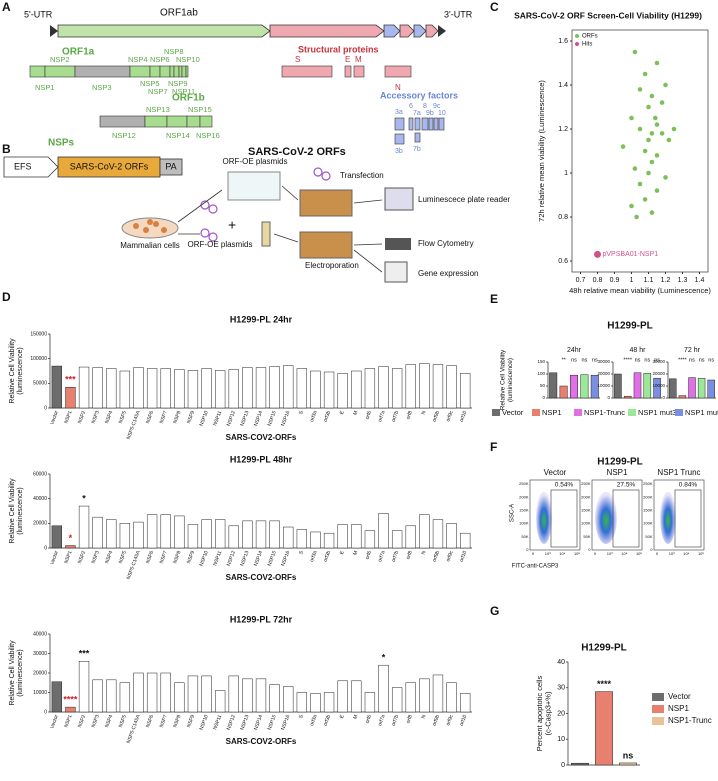 This screenshot has width=718, height=781. Describe the element at coordinates (399, 112) in the screenshot. I see `gene-label: 3a` at that location.